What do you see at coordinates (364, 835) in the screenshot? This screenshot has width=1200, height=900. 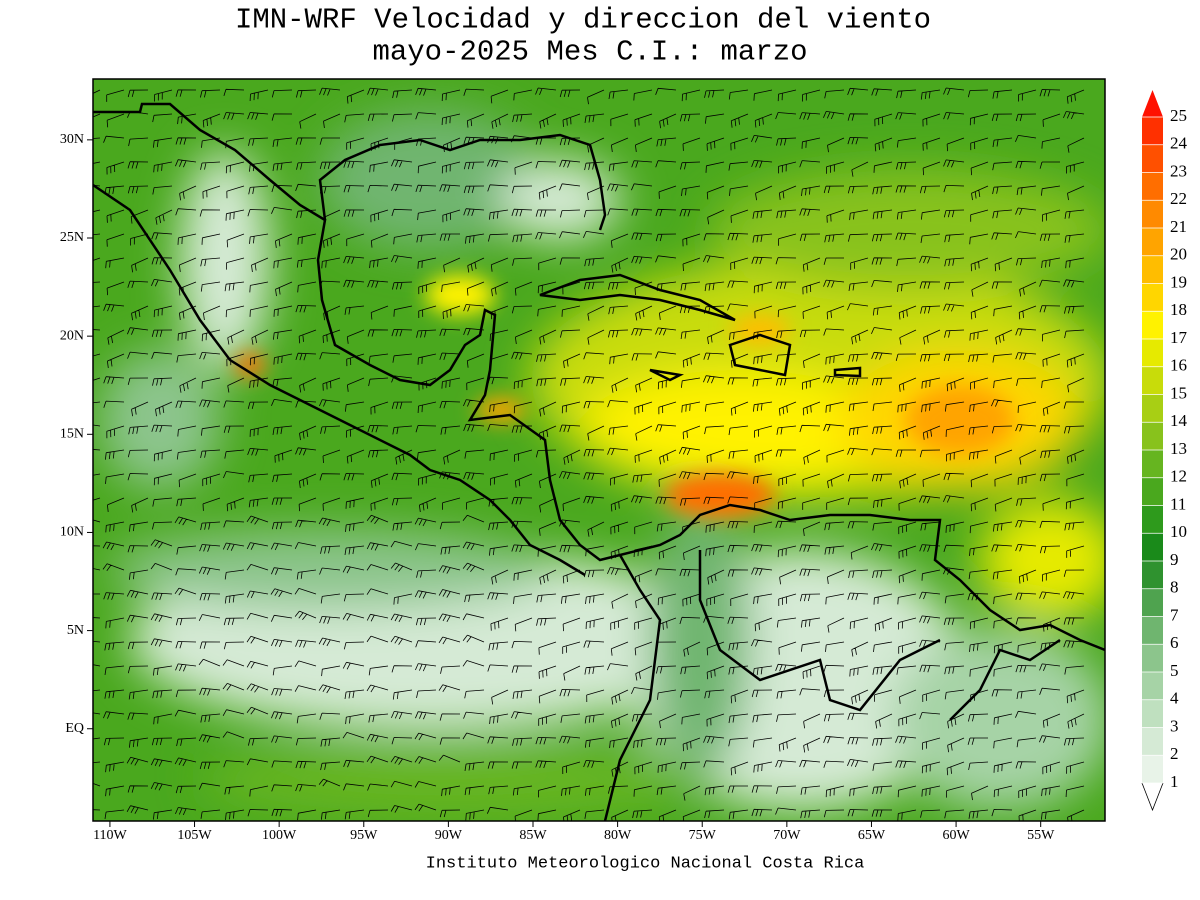 I see `lon-tick-label: 95W` at bounding box center [364, 835].